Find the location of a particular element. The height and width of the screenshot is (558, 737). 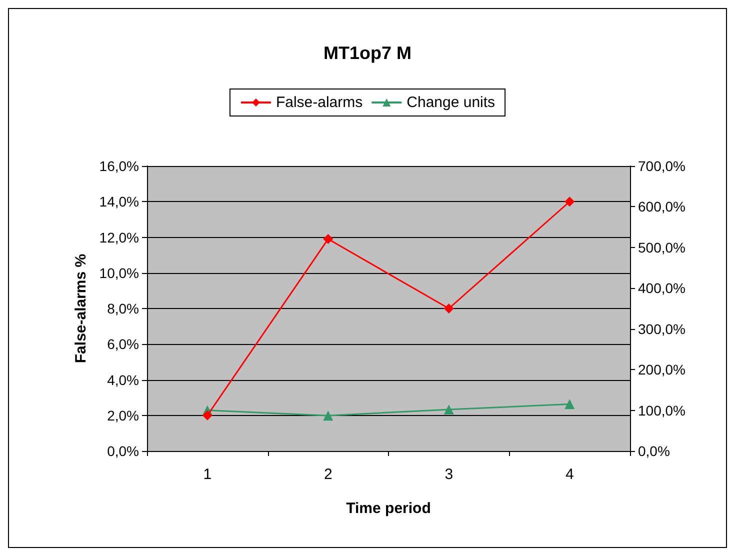

y2-tick-label: 400,0% is located at coordinates (662, 288).